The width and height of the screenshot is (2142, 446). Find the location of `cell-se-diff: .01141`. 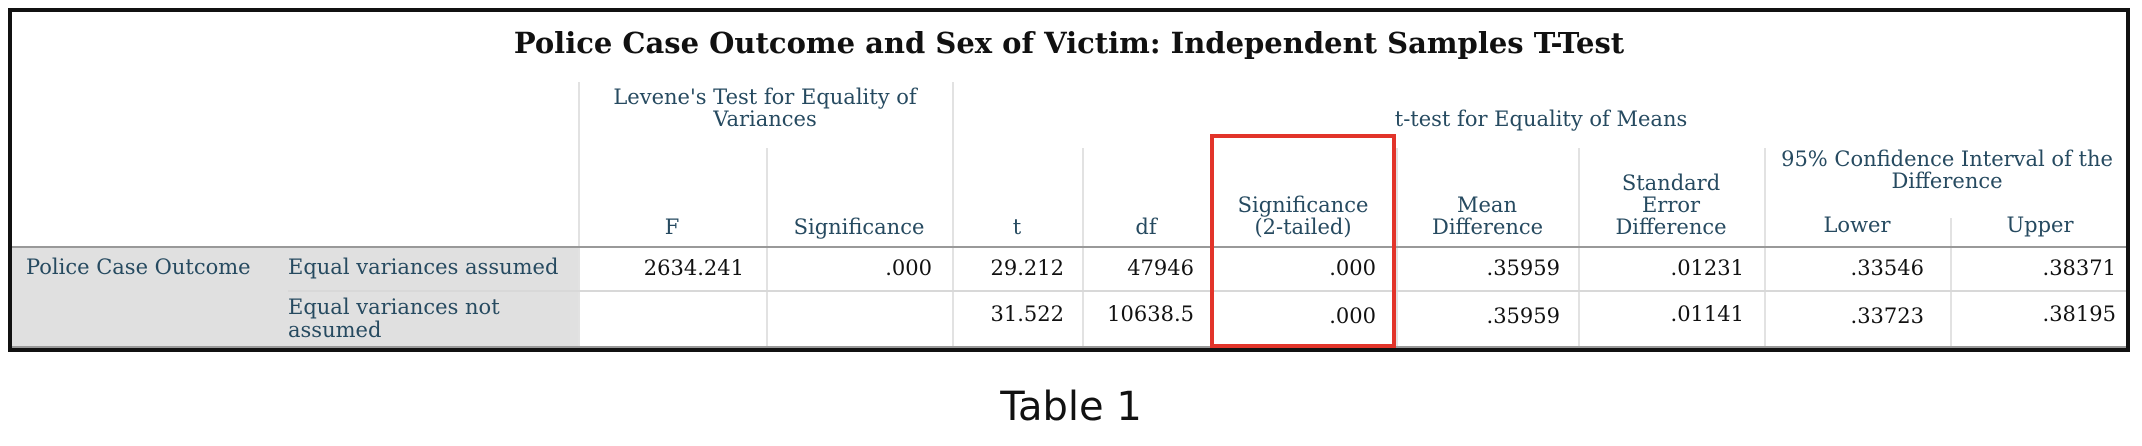

cell-se-diff: .01141 is located at coordinates (1707, 314).